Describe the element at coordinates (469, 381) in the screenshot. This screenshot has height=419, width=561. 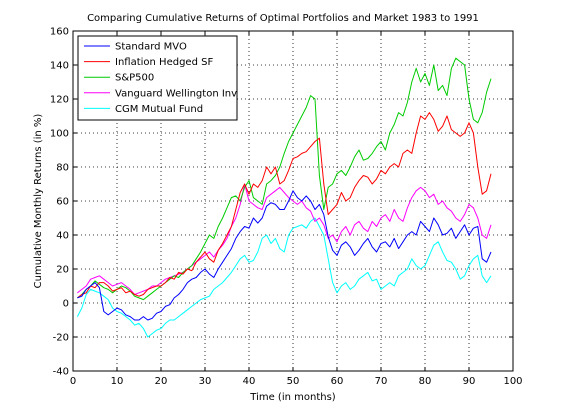
I see `x-tick-label: 90` at that location.